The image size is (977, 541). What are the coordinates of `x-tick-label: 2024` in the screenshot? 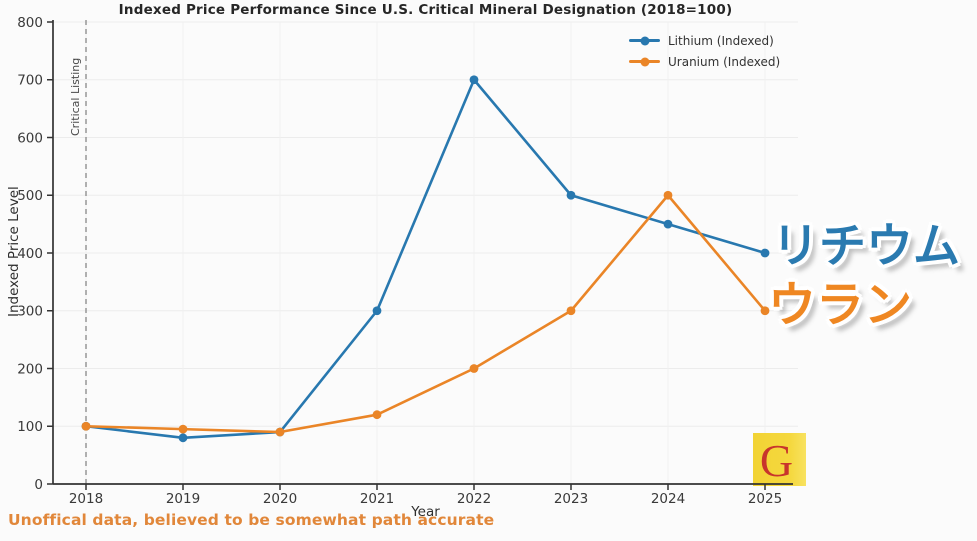 It's located at (668, 499).